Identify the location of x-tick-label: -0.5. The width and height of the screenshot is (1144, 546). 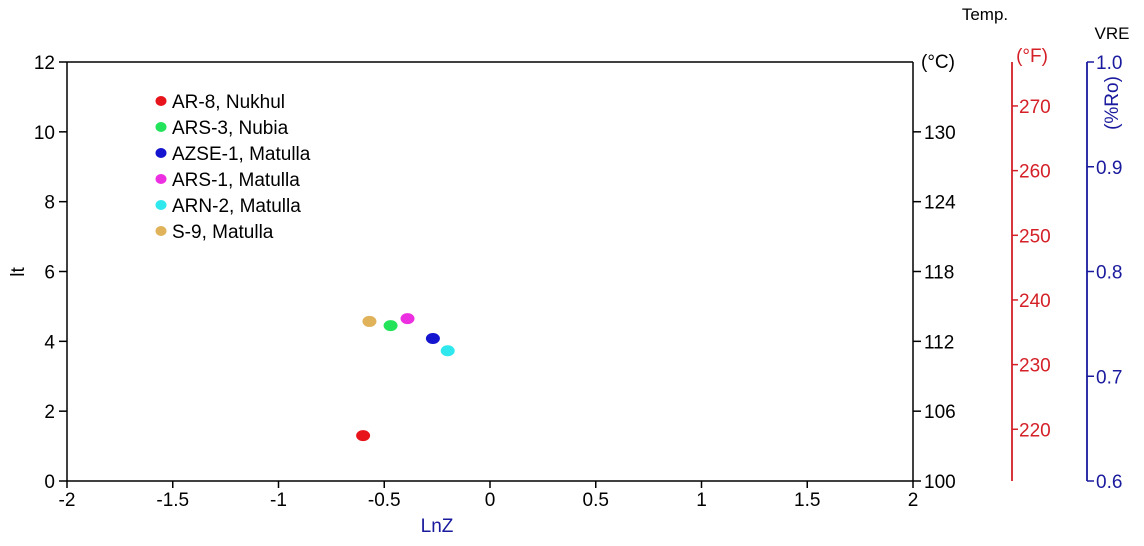
(384, 500).